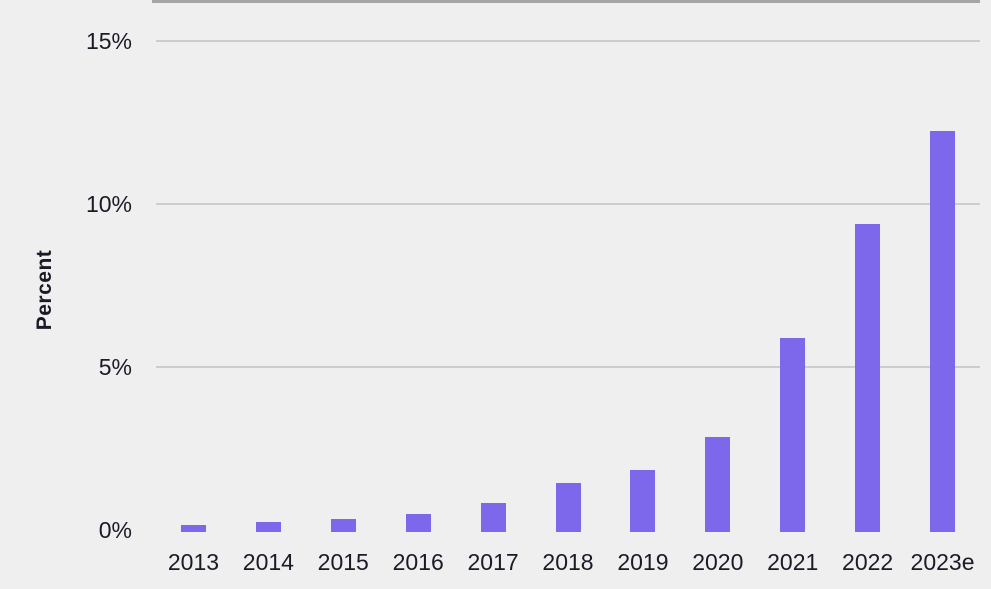 This screenshot has width=991, height=589. Describe the element at coordinates (868, 377) in the screenshot. I see `bar-2022` at that location.